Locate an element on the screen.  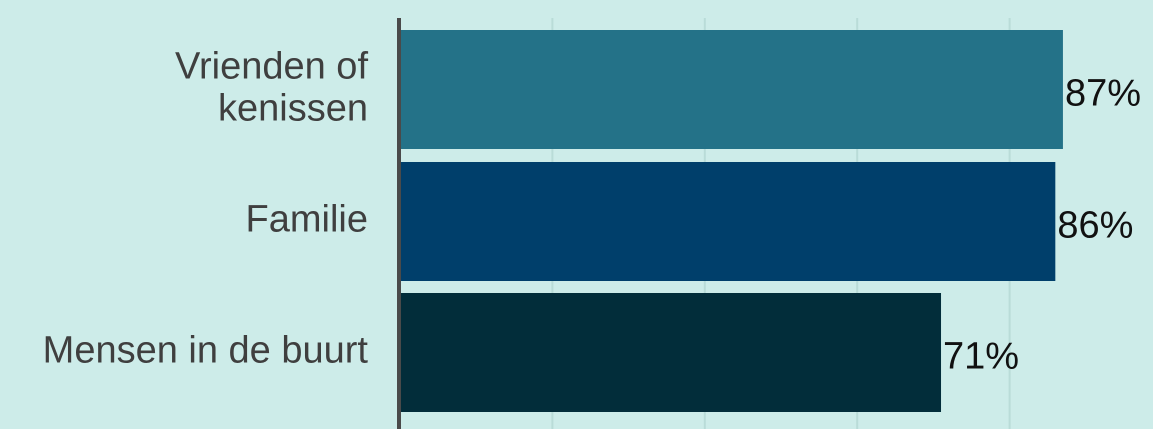
category-label-line: kenissen is located at coordinates (293, 109).